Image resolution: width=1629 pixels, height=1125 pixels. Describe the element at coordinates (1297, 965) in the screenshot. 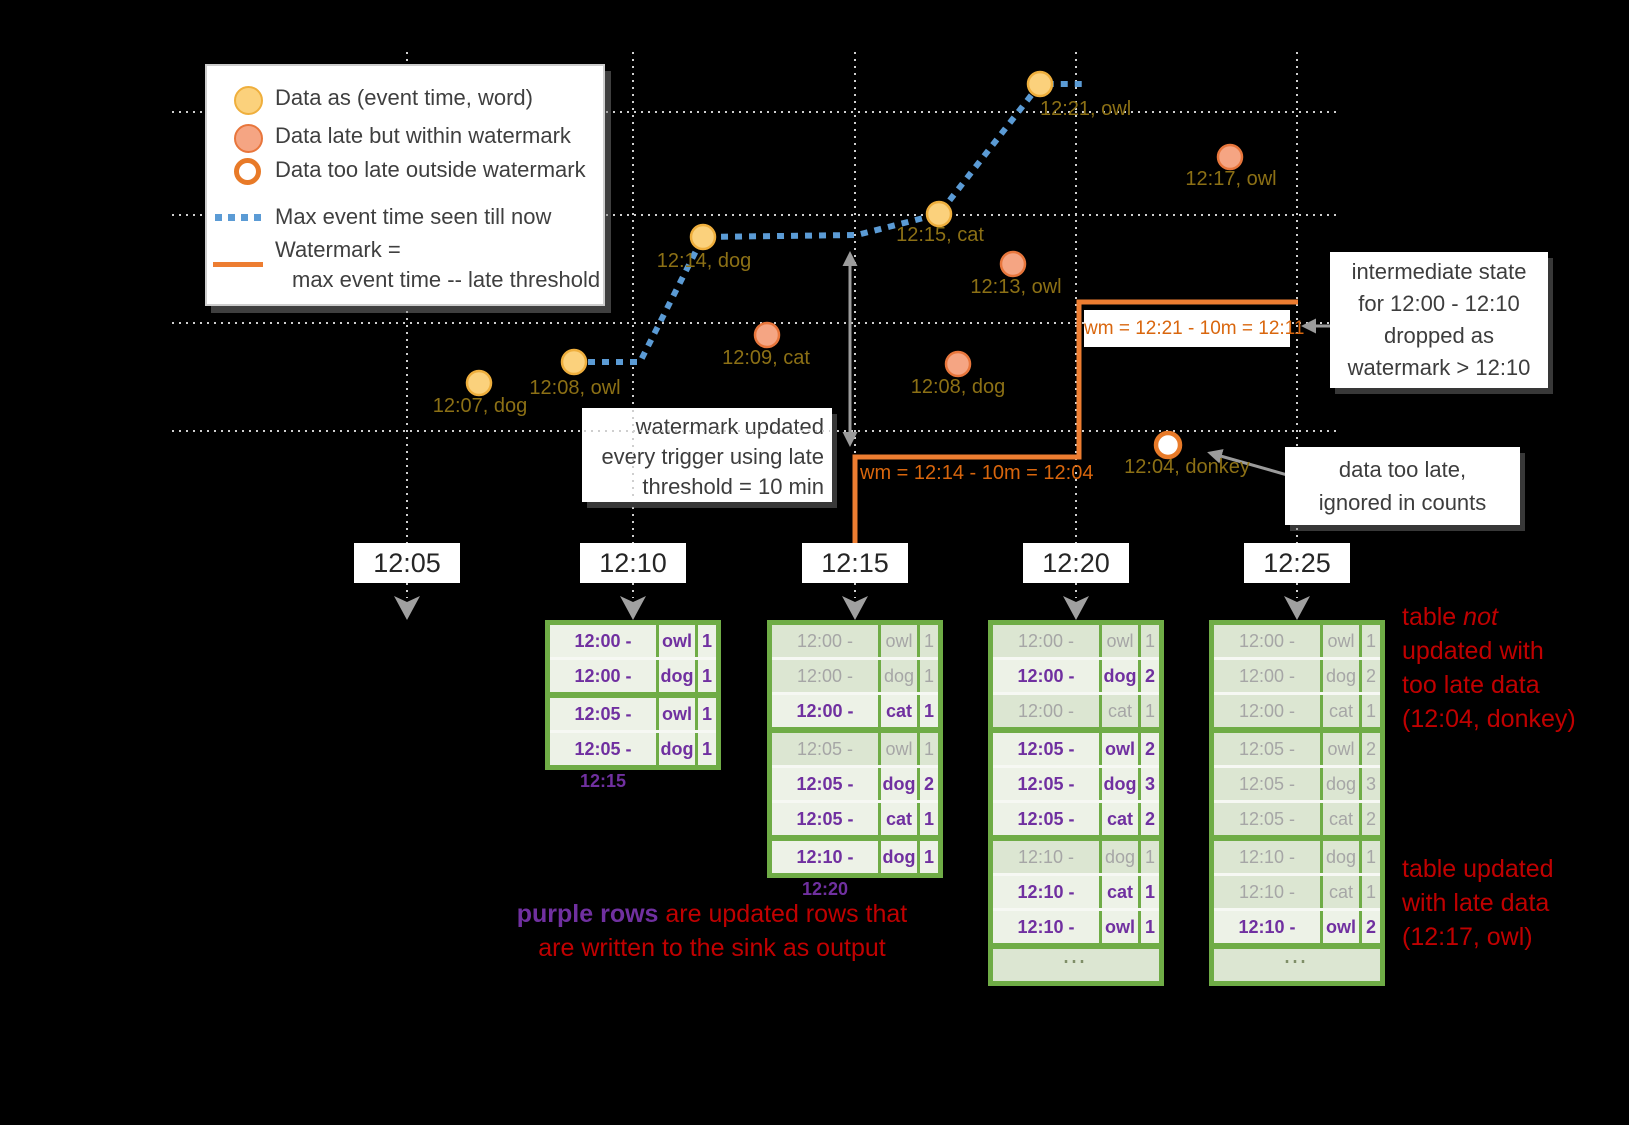

I see `ellipsis-cell: ⋯` at that location.